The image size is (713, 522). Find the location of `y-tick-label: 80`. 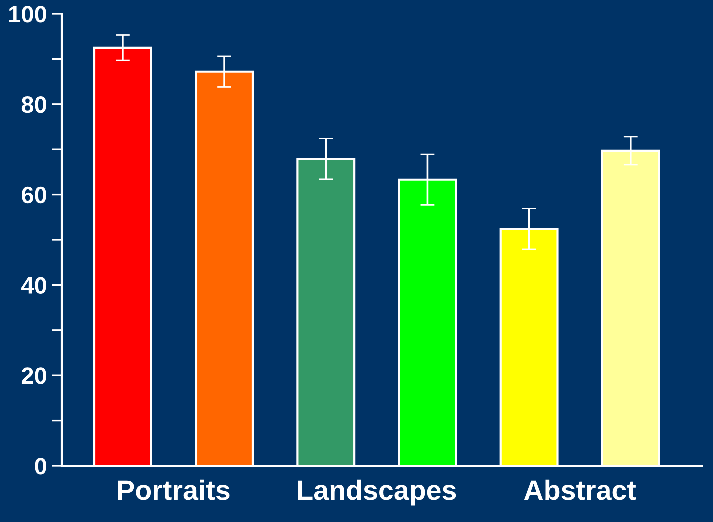

y-tick-label: 80 is located at coordinates (34, 105).